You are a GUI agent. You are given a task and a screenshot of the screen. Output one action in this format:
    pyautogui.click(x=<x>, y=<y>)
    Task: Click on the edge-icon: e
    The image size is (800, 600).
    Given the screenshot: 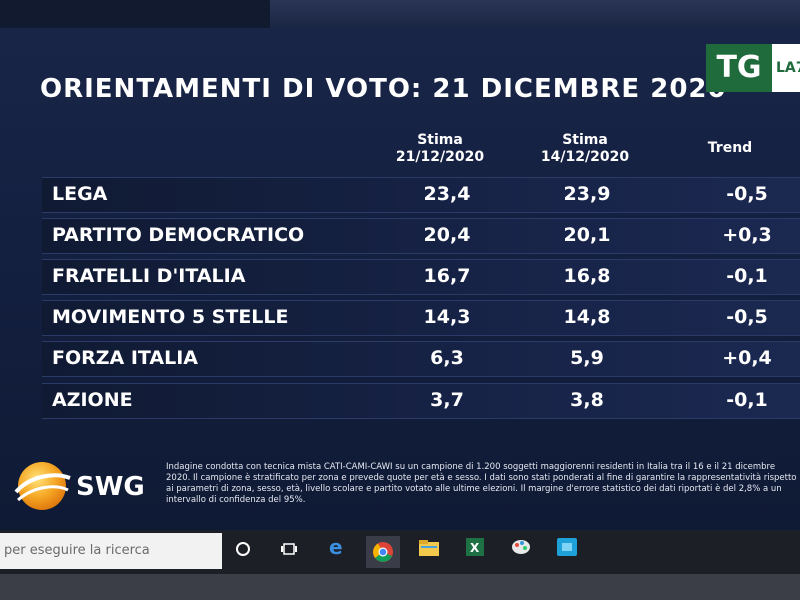 What is the action you would take?
    pyautogui.click(x=337, y=551)
    